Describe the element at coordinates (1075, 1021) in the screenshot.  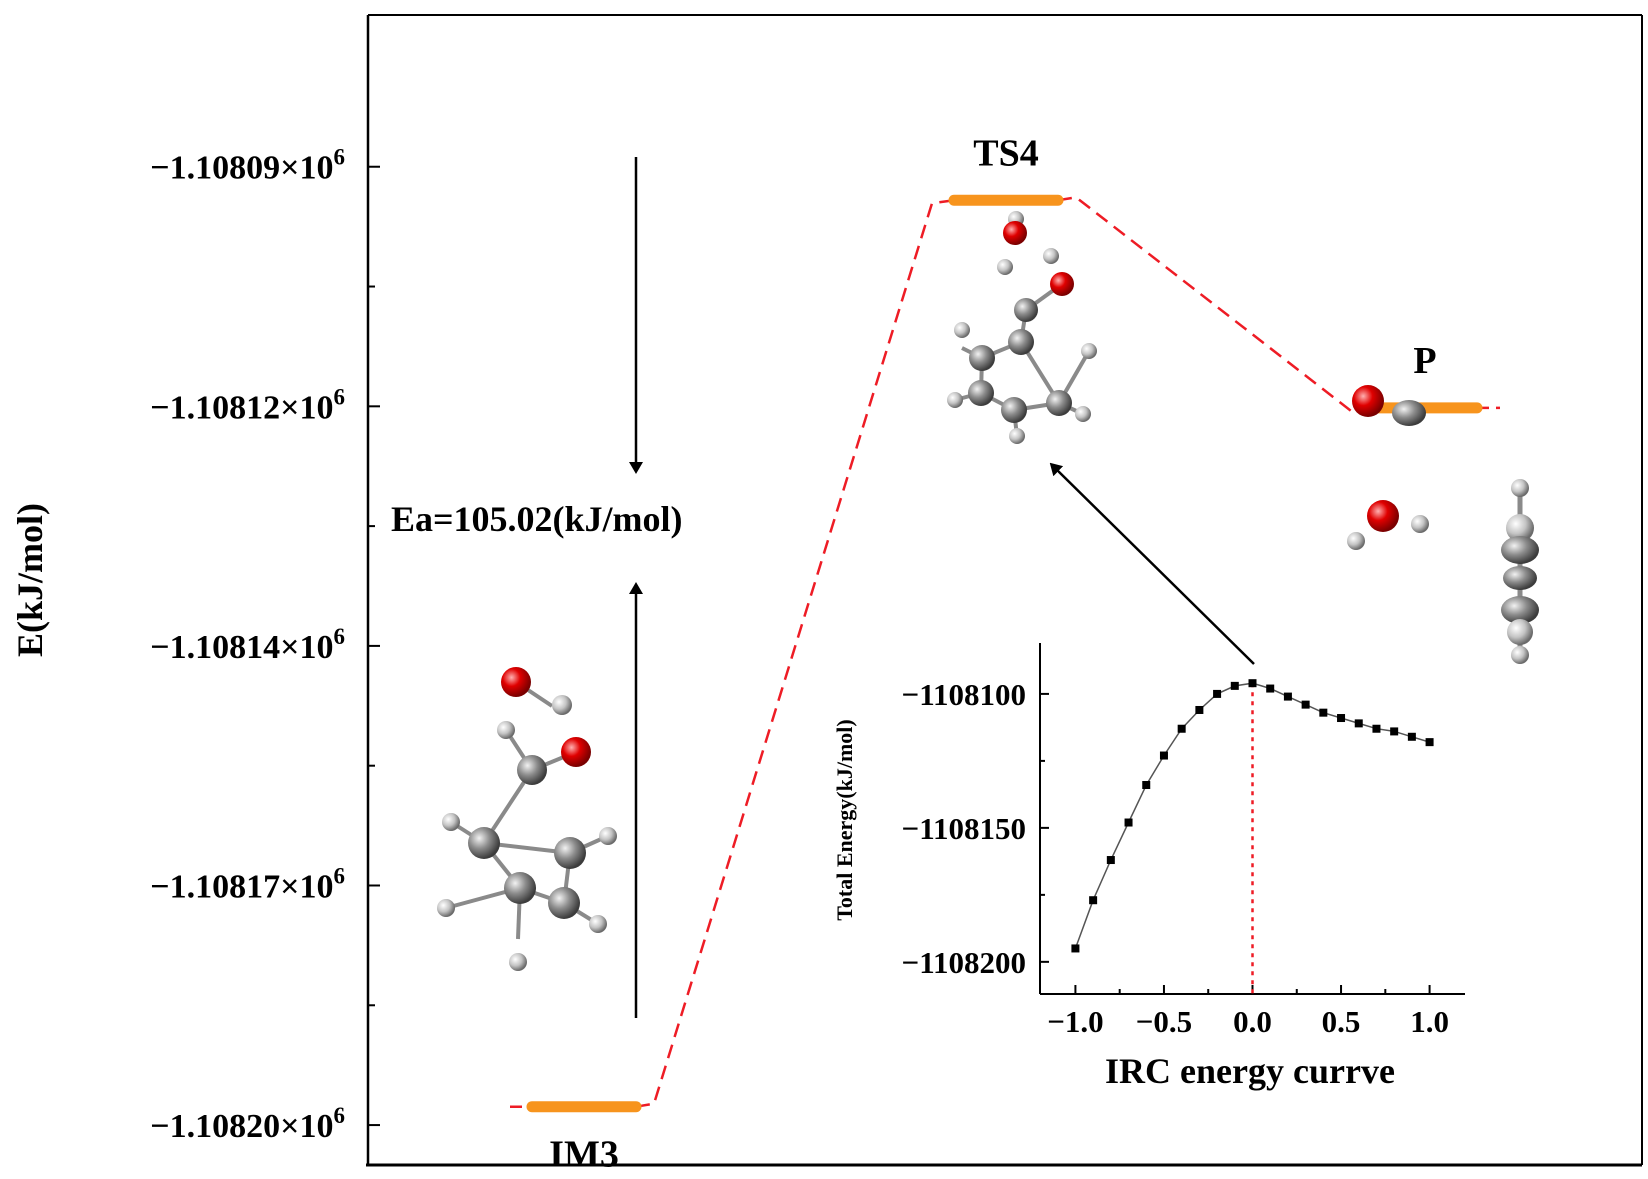
I see `inset-x-tick-label: −1.0` at that location.